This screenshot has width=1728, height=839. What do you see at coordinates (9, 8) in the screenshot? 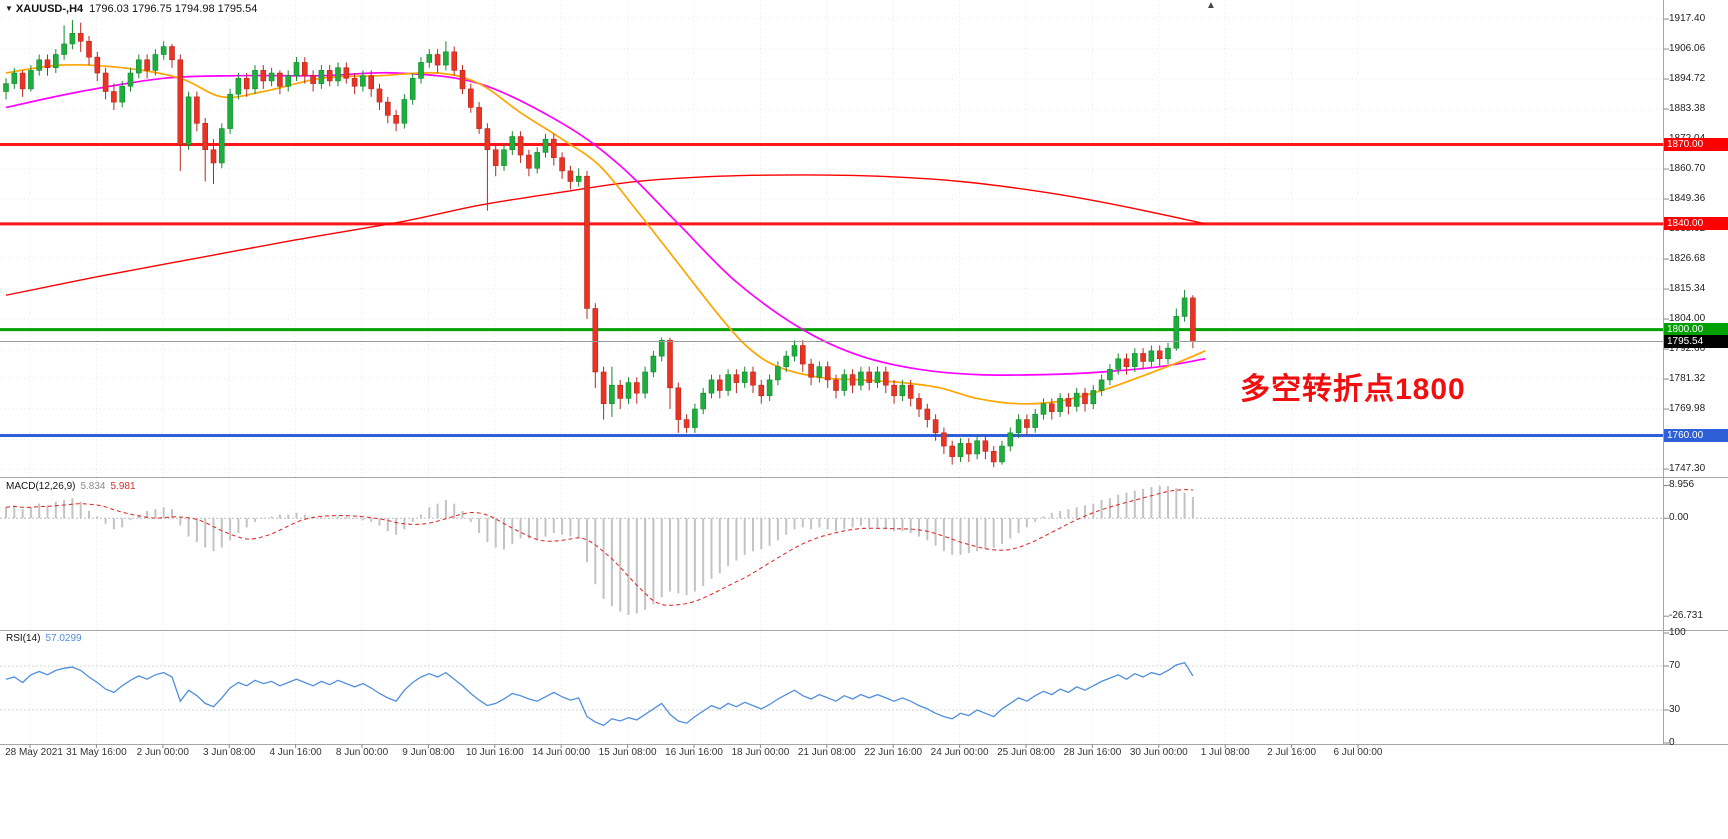
I see `indicator-collapse-icon: ▼` at bounding box center [9, 8].